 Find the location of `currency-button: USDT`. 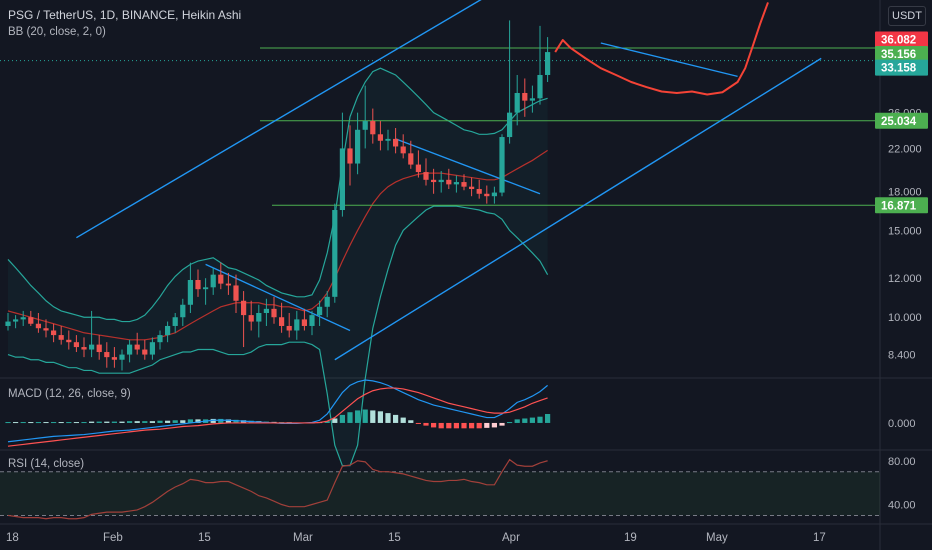

currency-button: USDT is located at coordinates (907, 16).